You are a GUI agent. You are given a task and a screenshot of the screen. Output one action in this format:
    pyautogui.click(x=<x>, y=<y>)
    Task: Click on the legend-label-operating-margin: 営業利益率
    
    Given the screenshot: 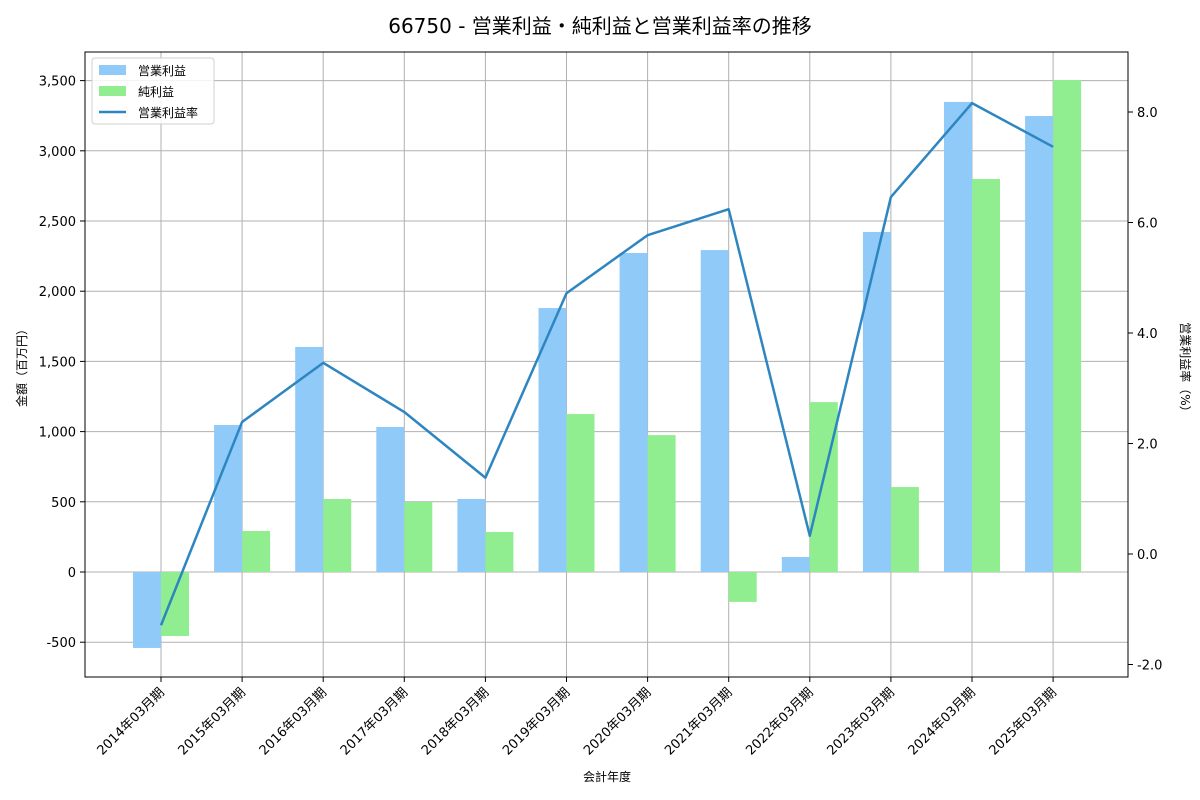 What is the action you would take?
    pyautogui.click(x=168, y=112)
    